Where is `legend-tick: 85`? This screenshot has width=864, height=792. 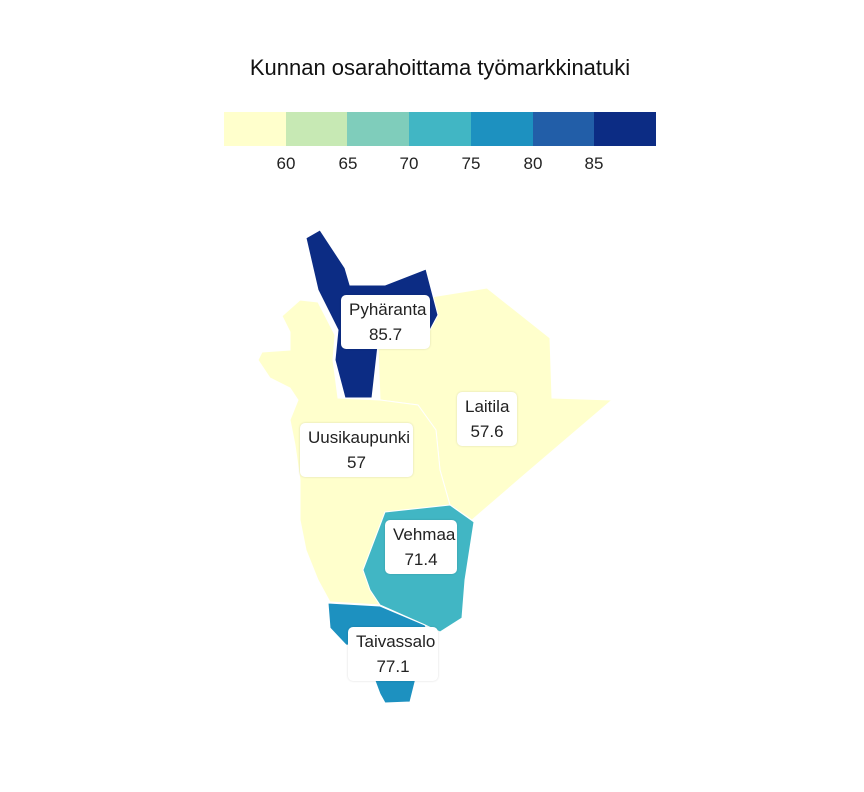
legend-tick: 85 is located at coordinates (594, 163).